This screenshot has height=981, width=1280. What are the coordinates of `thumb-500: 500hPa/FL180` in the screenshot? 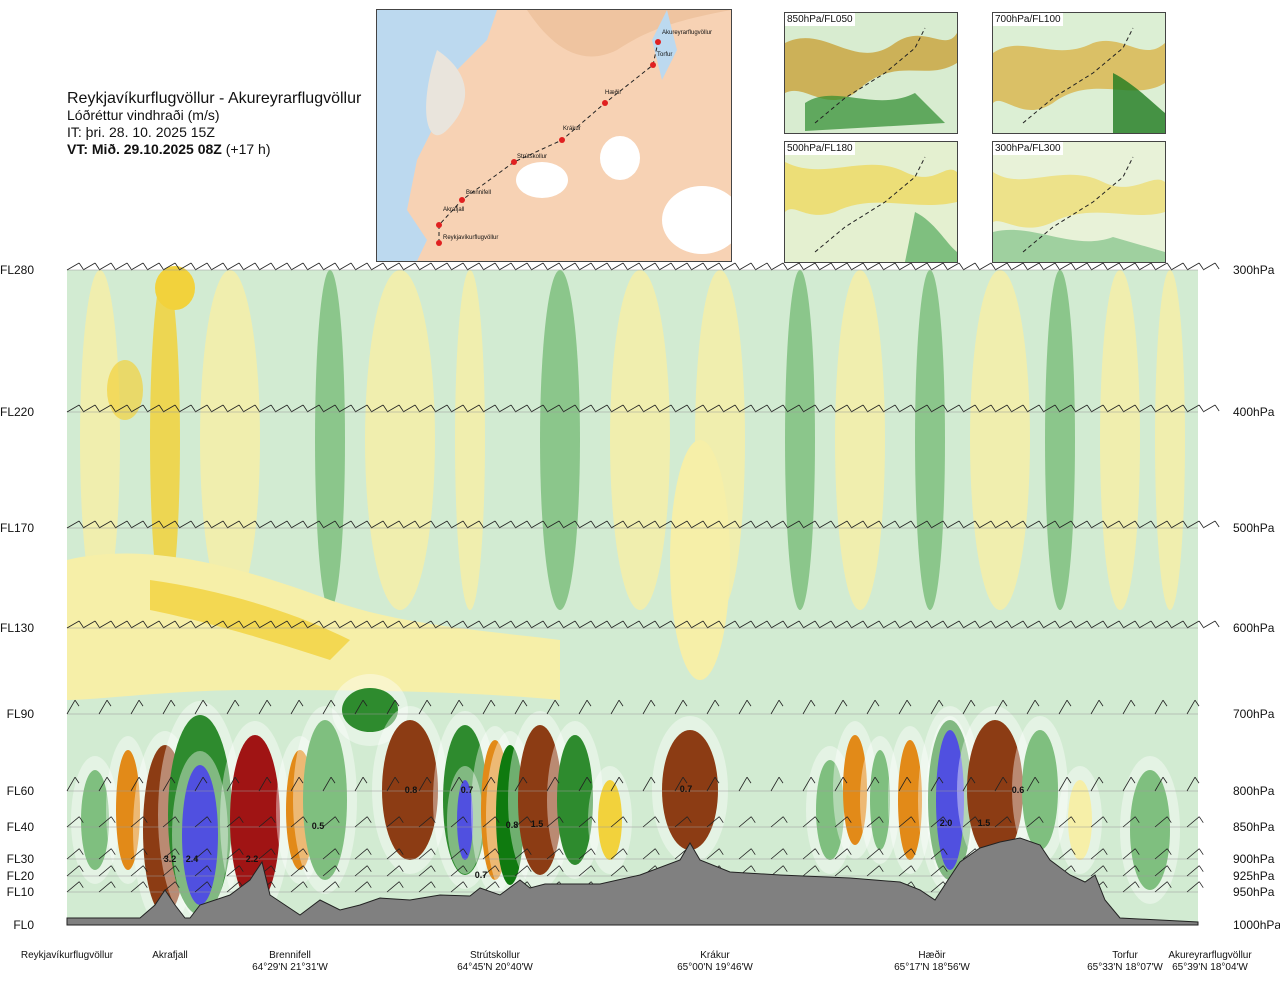 It's located at (871, 202).